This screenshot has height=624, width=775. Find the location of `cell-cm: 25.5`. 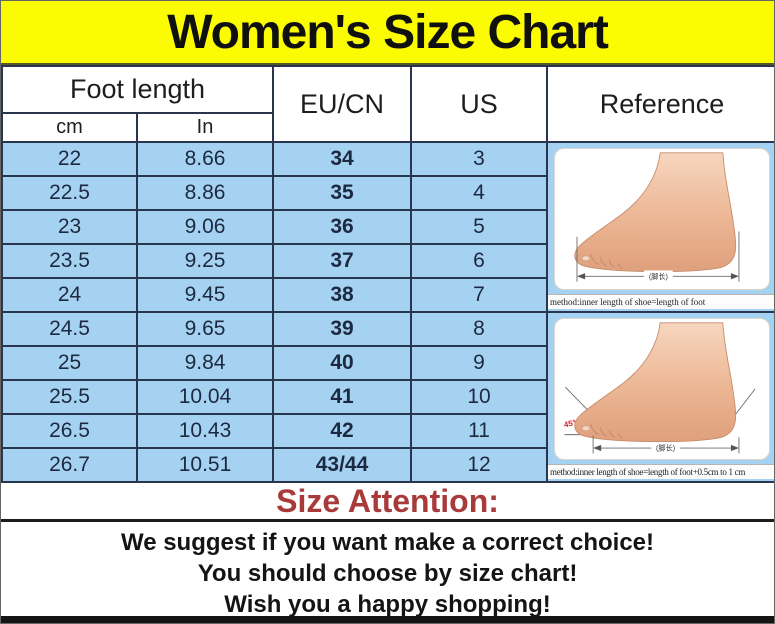

cell-cm: 25.5 is located at coordinates (69, 397).